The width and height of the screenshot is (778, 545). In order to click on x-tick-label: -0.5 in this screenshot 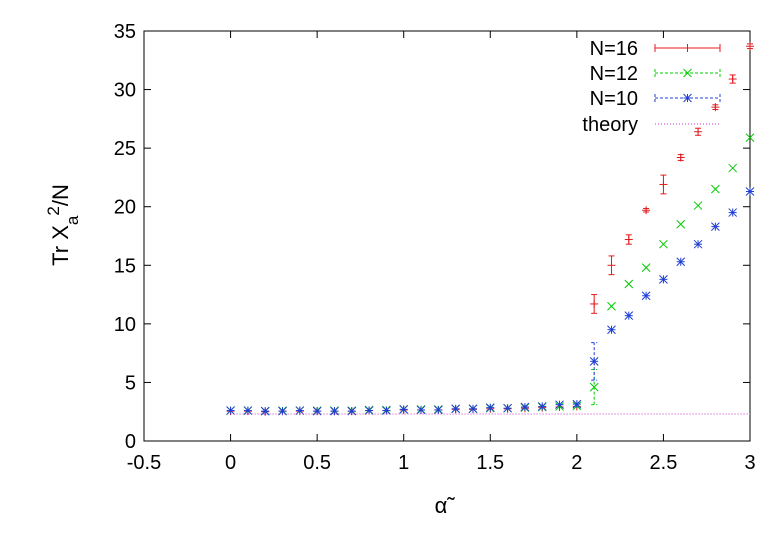, I will do `click(144, 463)`.